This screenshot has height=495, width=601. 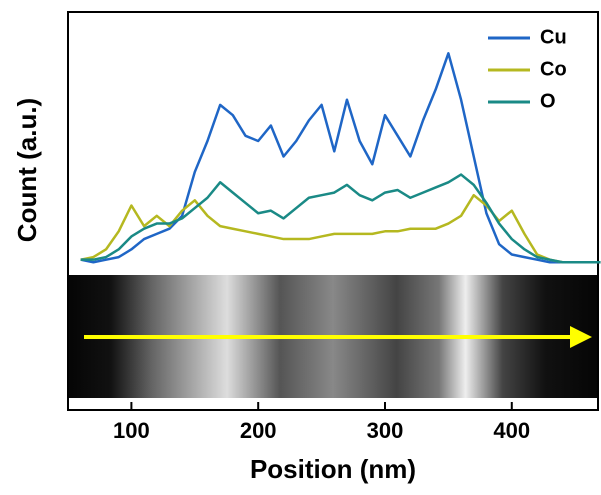 What do you see at coordinates (511, 430) in the screenshot?
I see `x-tick-label: 400` at bounding box center [511, 430].